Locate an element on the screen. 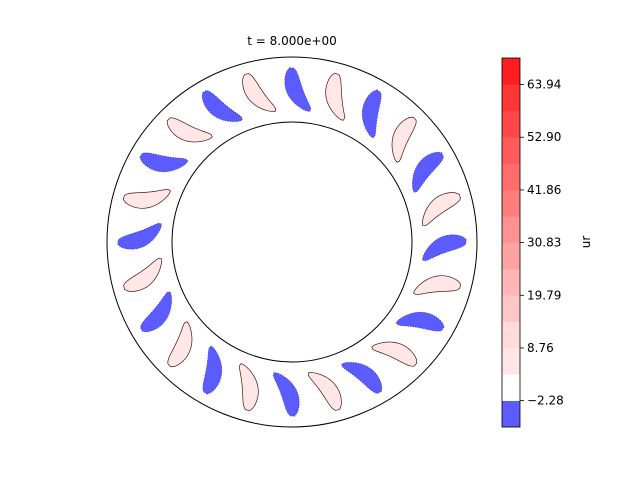  colorbar-tick-label: 52.90 is located at coordinates (544, 137).